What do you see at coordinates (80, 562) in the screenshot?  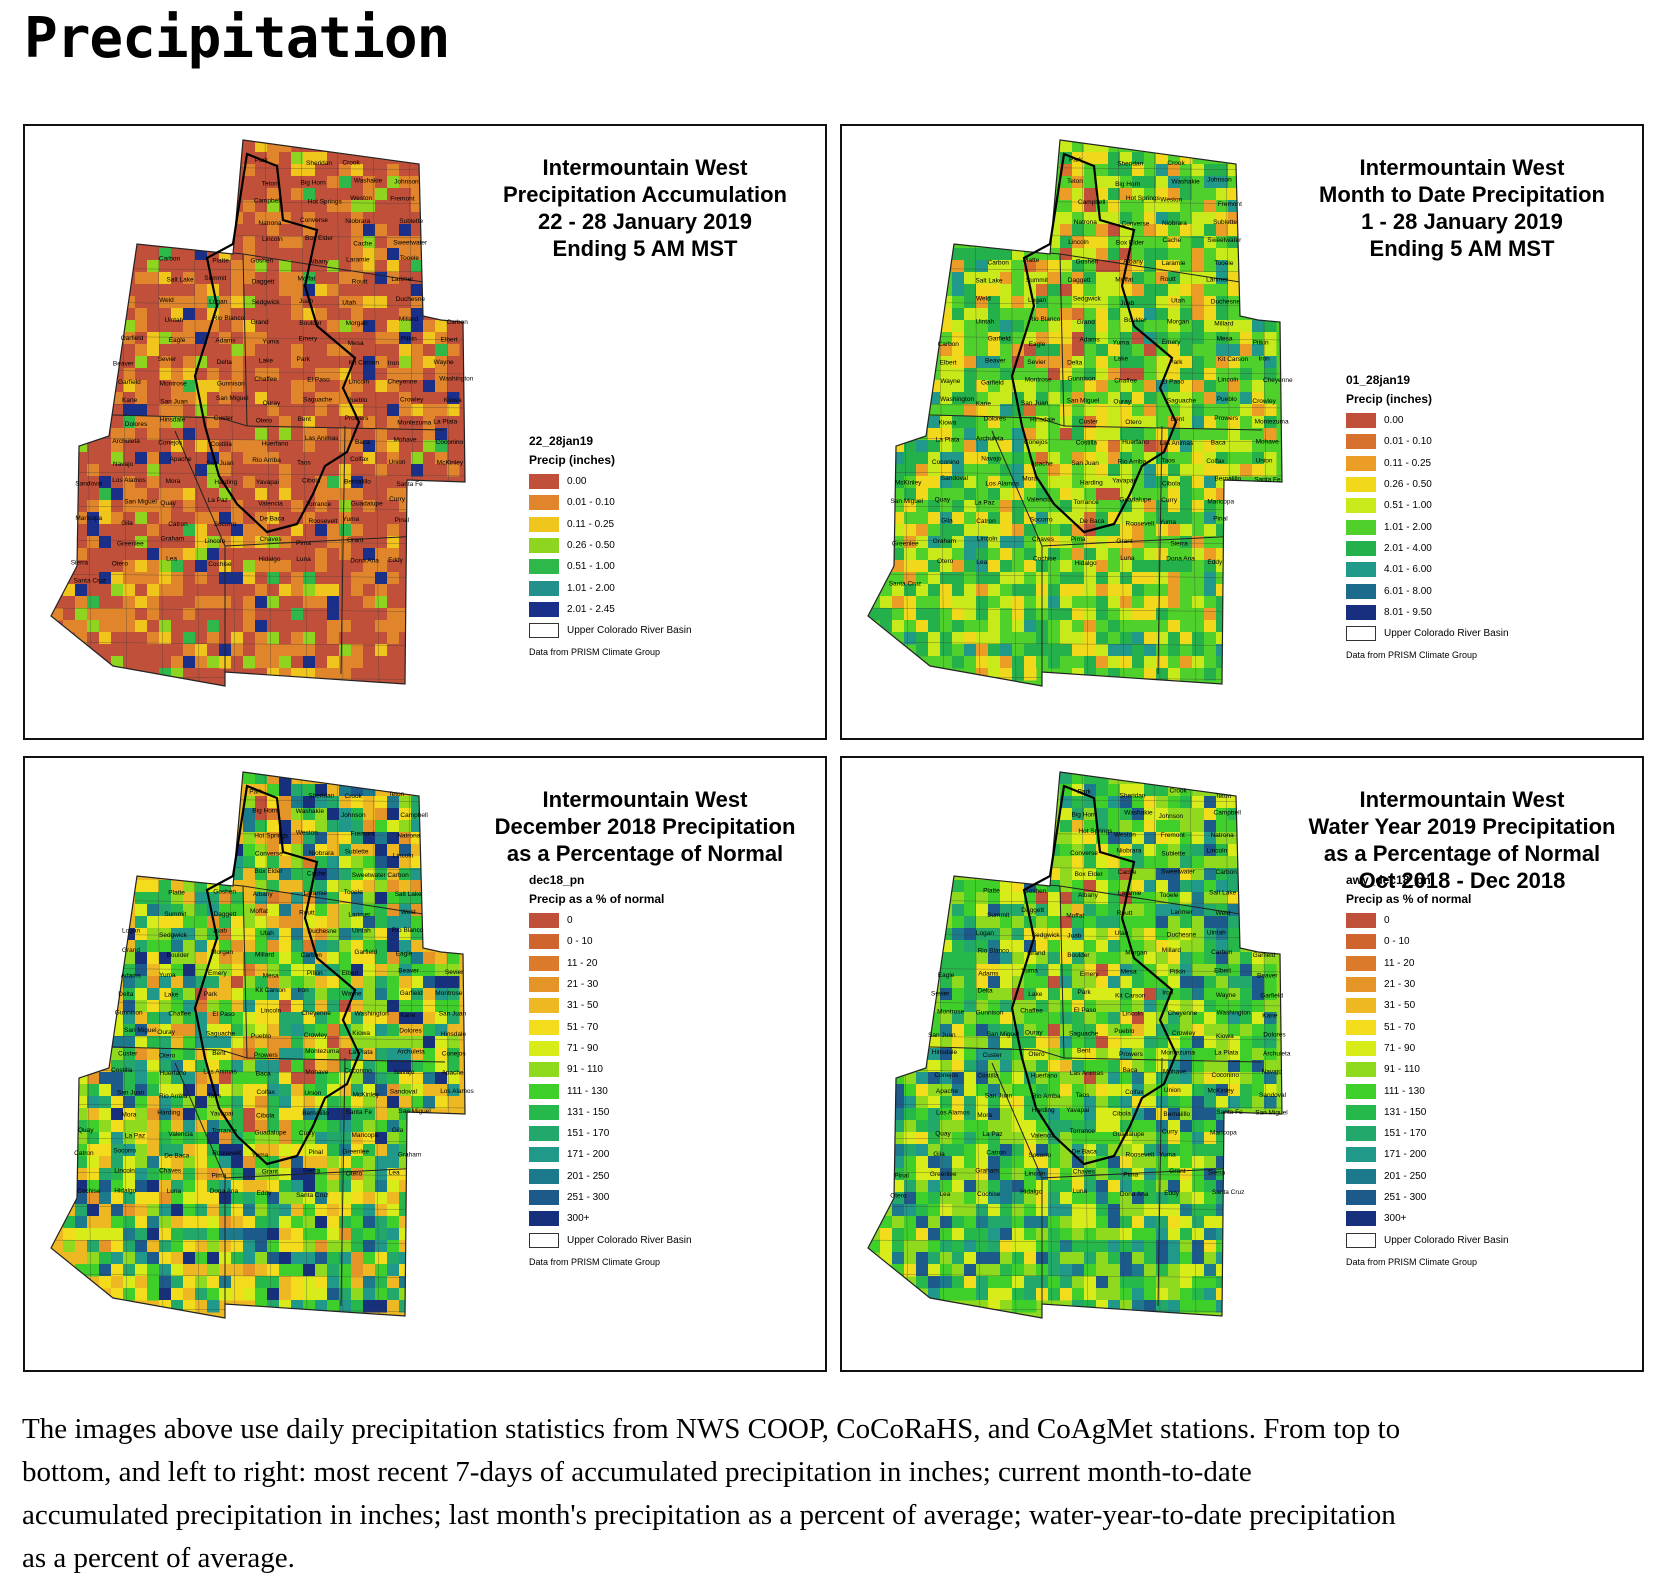 I see `county-label: Sierra` at bounding box center [80, 562].